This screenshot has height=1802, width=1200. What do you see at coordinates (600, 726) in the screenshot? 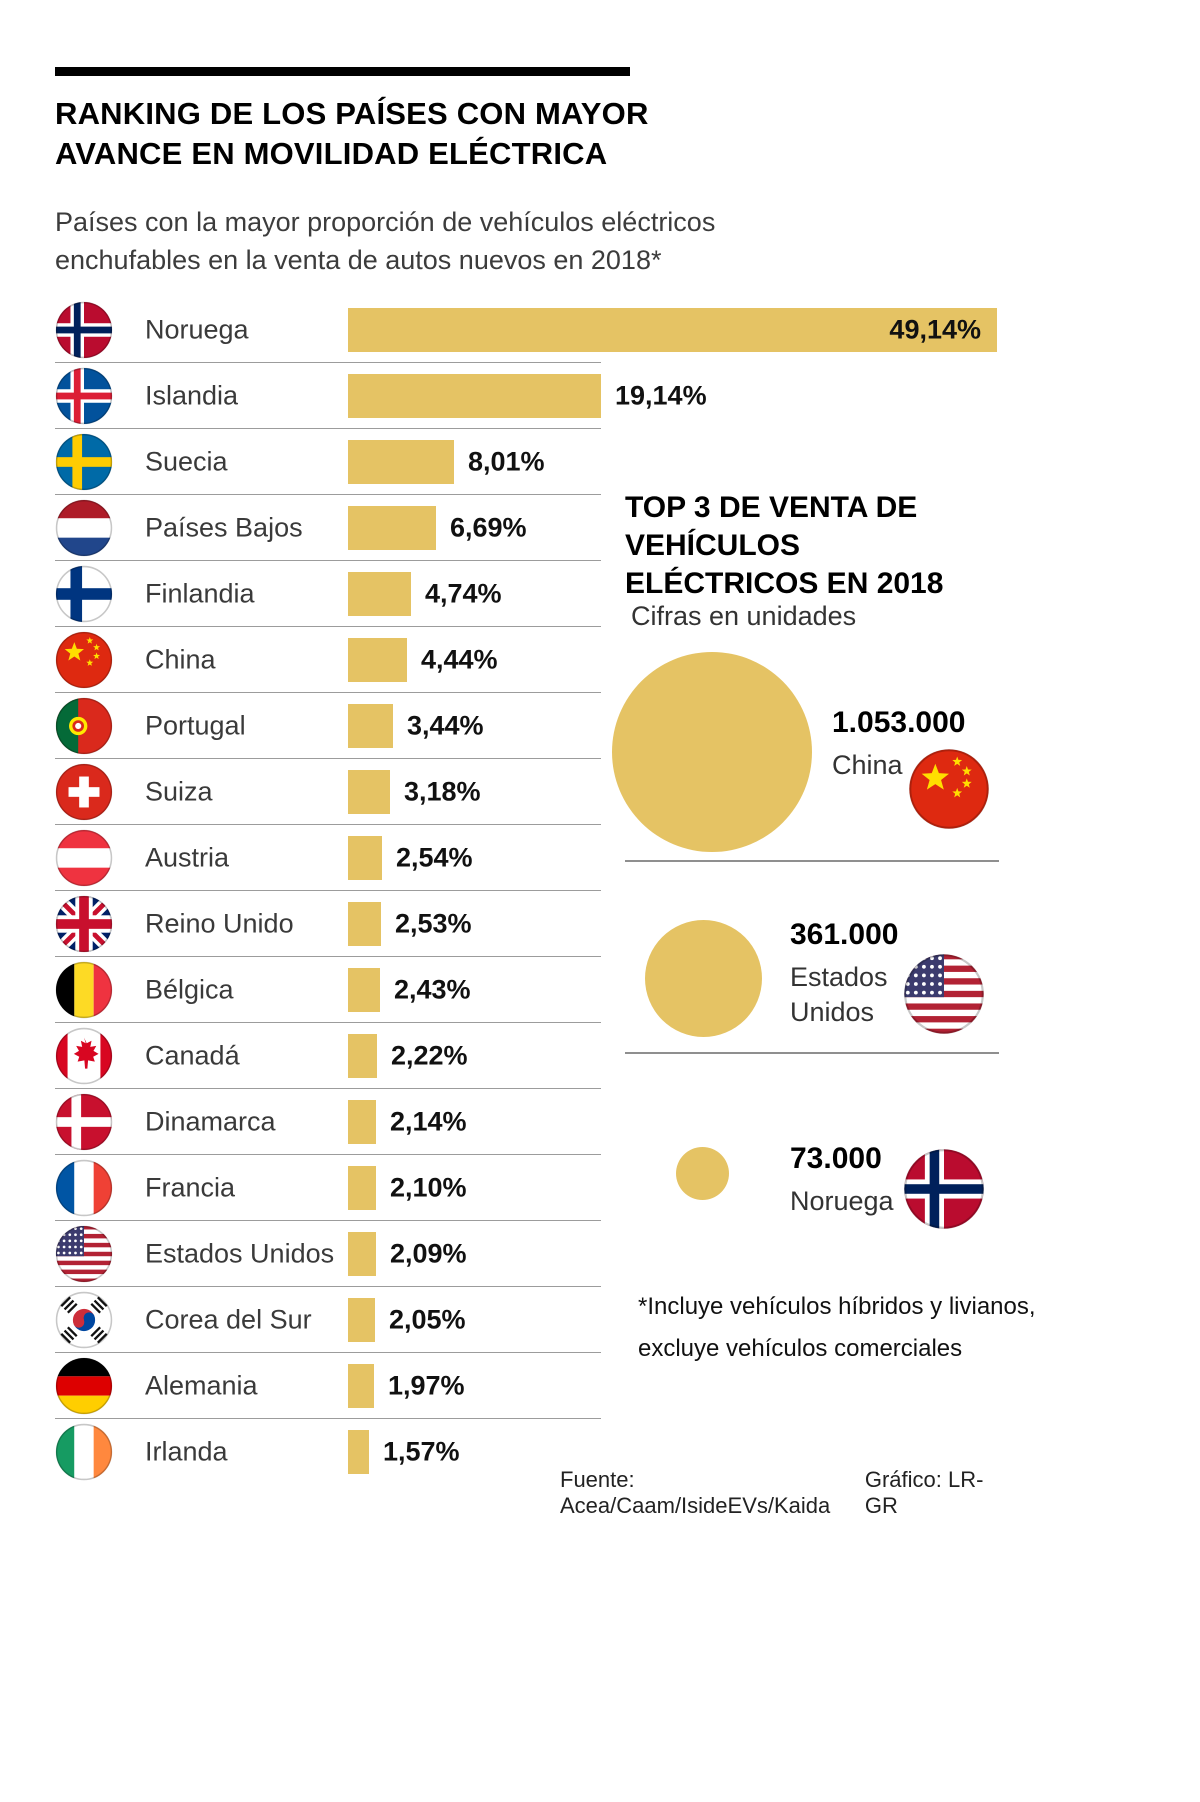
I see `ranking-row: Portugal 3,44%` at bounding box center [600, 726].